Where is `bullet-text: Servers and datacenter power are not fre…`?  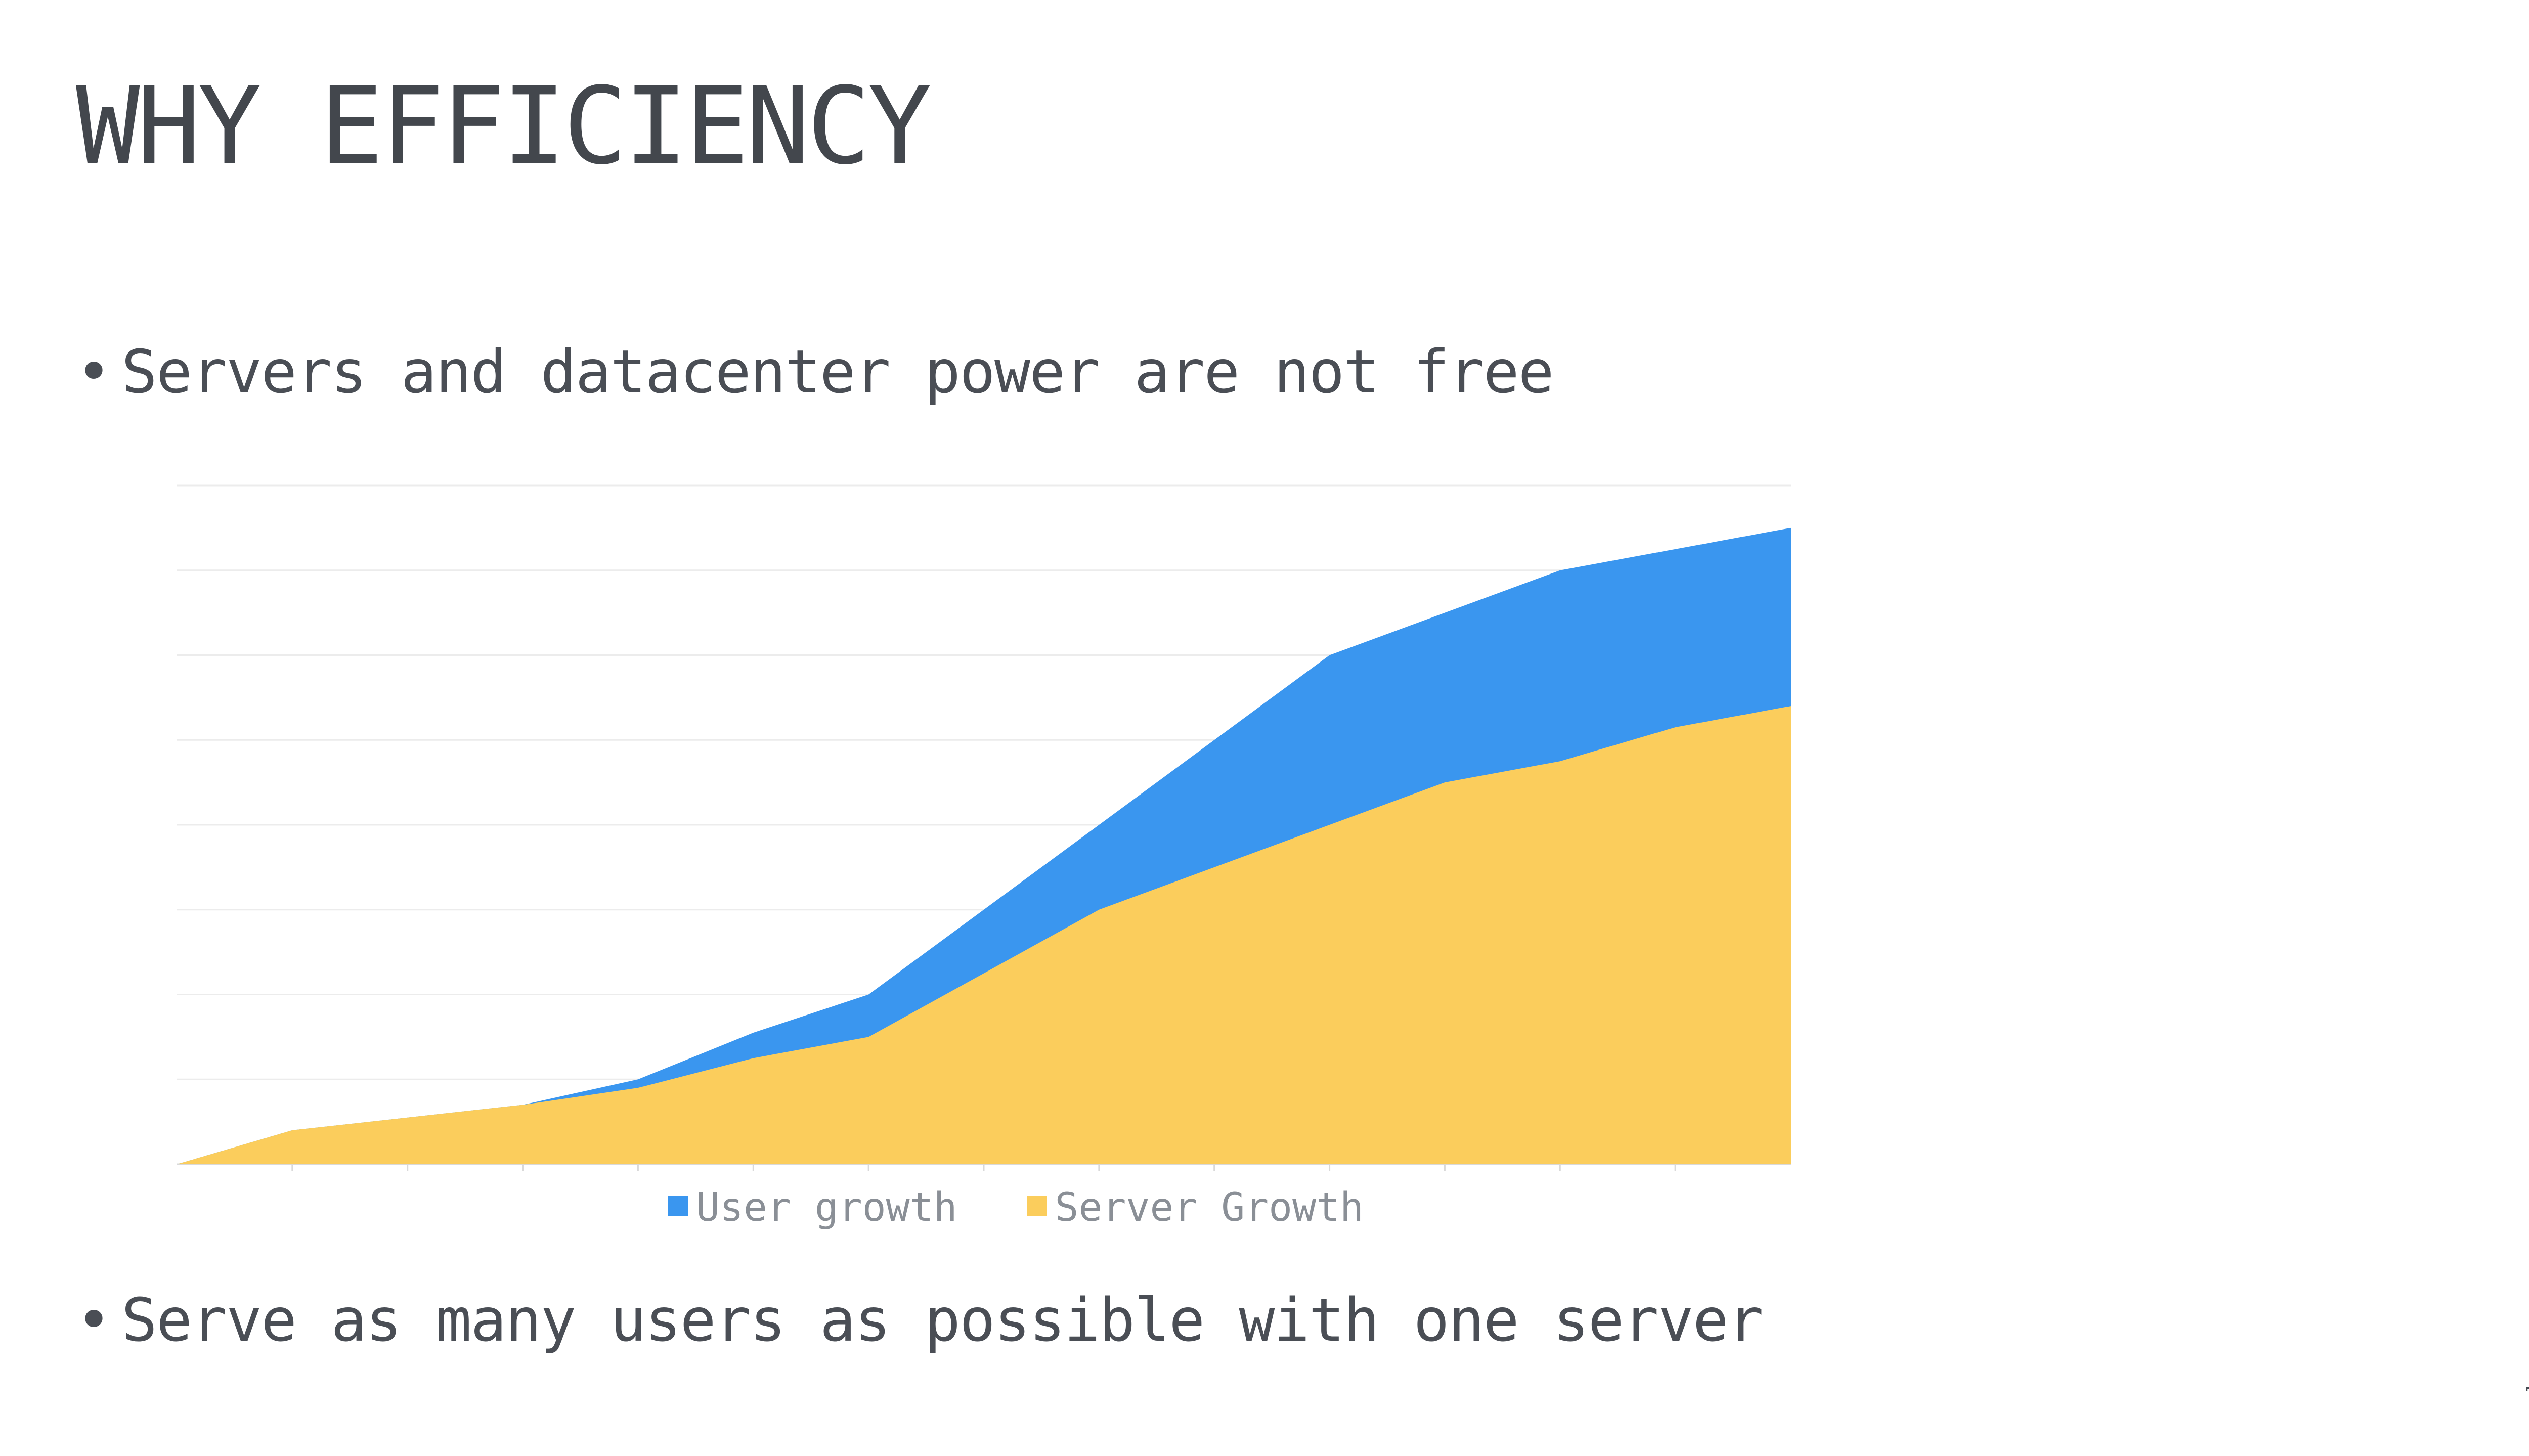 bullet-text: Servers and datacenter power are not fre… is located at coordinates (837, 372).